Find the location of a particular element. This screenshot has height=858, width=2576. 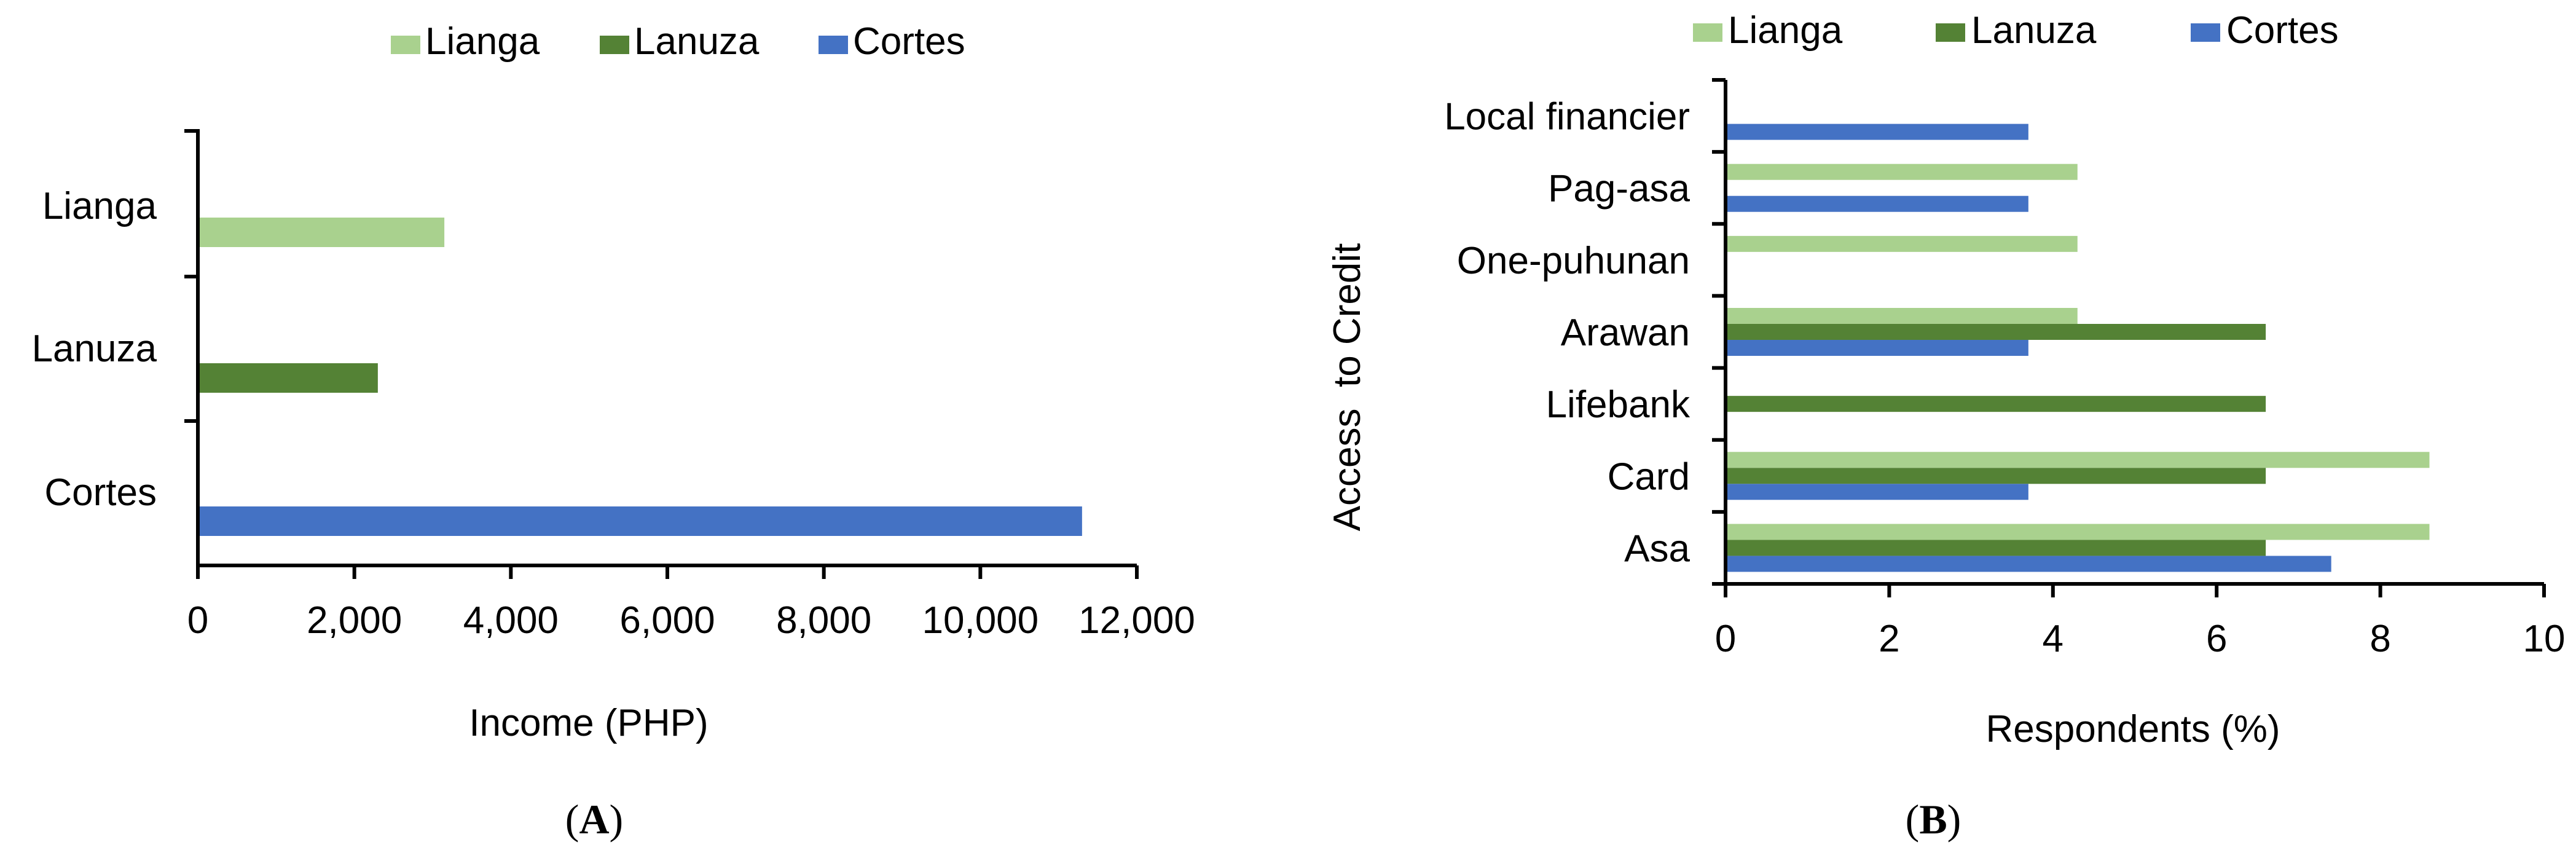

legend-a-label-lanuza: Lanuza is located at coordinates (697, 41).